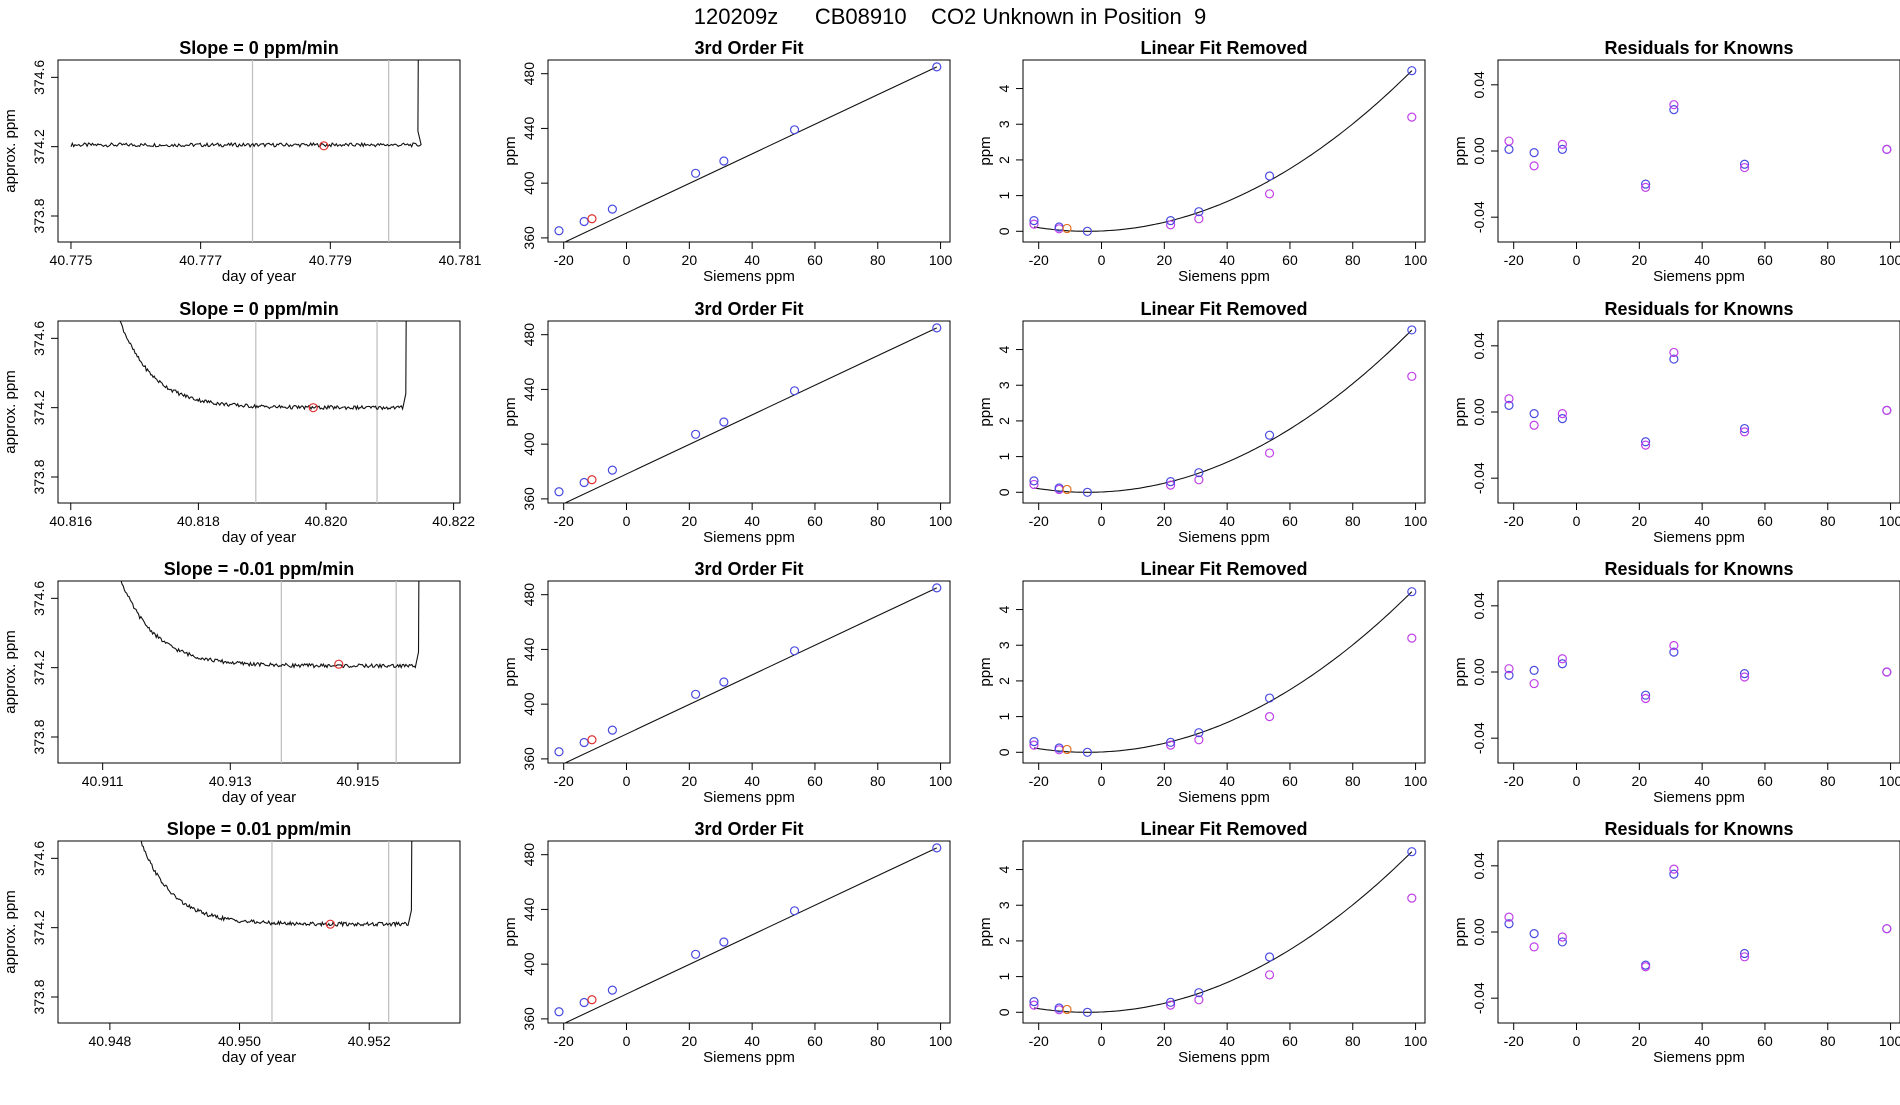 This screenshot has width=1900, height=1105. Describe the element at coordinates (1223, 569) in the screenshot. I see `panel-title: Linear Fit Removed` at that location.